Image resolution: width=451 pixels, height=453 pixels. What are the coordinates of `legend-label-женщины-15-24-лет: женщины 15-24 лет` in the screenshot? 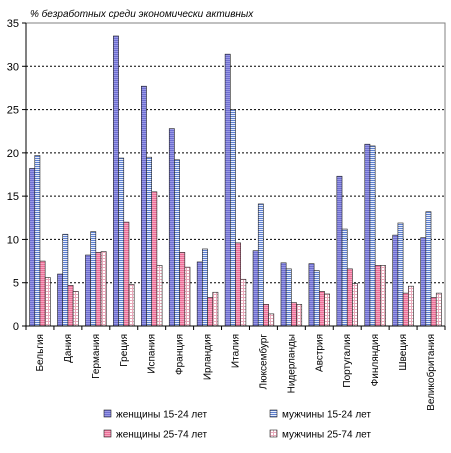 It's located at (161, 415).